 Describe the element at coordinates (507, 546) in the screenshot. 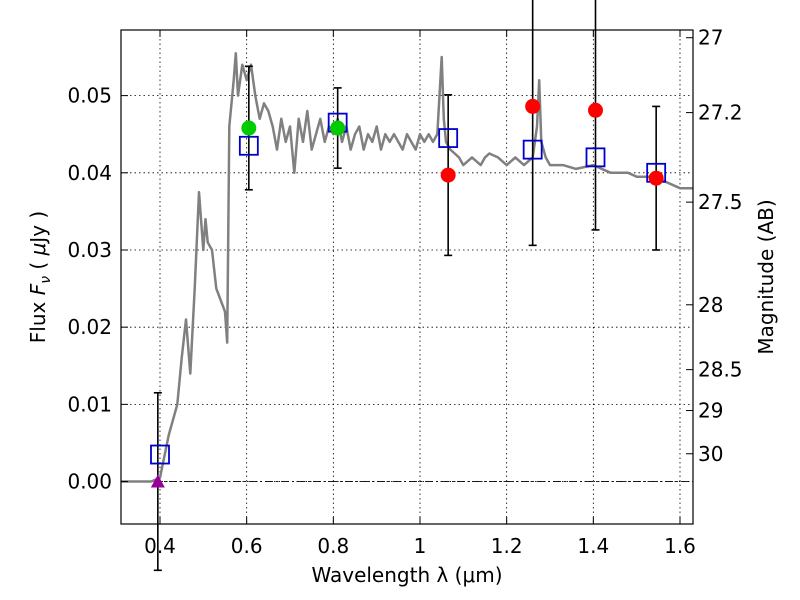

I see `x-tick-label: 1.2` at that location.